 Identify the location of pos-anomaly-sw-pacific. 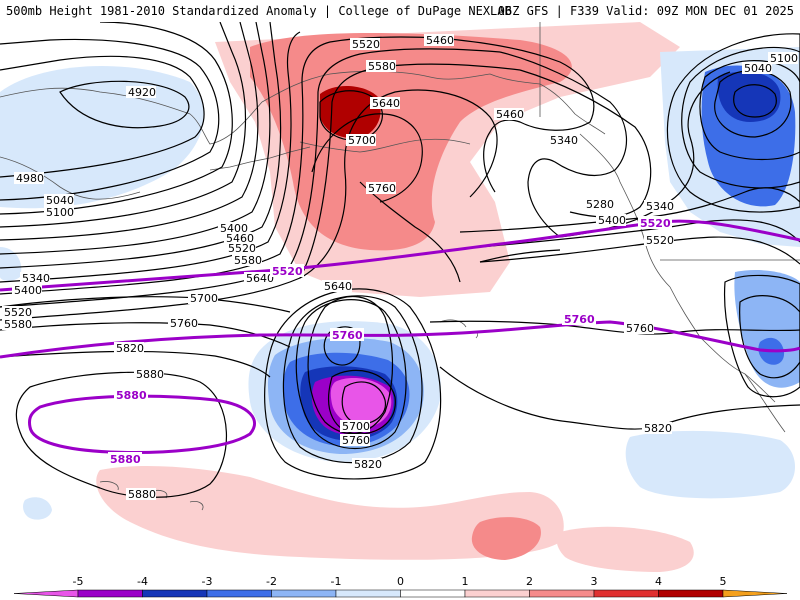
(330, 513).